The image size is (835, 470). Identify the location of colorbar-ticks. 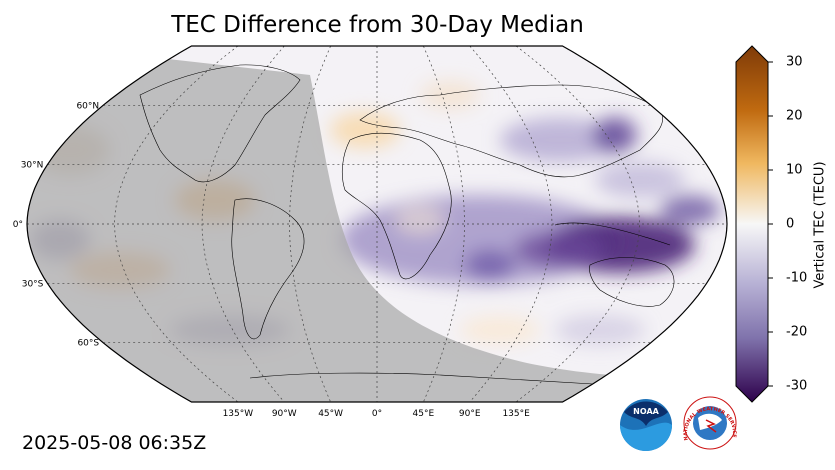
(770, 224).